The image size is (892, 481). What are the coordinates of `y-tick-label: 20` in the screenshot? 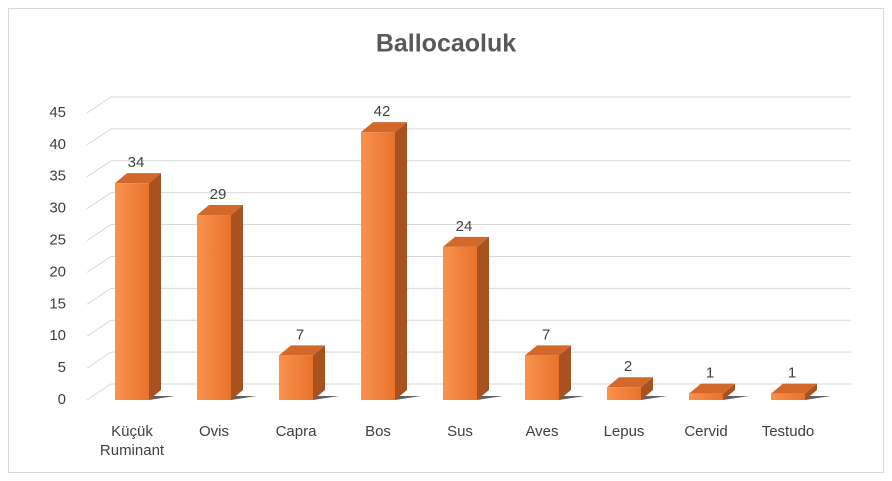 It's located at (57, 271).